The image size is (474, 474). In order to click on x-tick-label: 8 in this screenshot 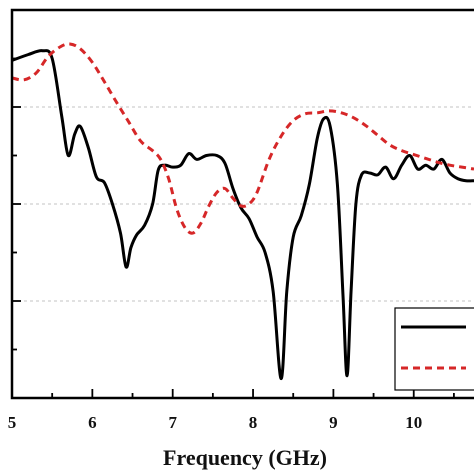, I will do `click(253, 422)`.